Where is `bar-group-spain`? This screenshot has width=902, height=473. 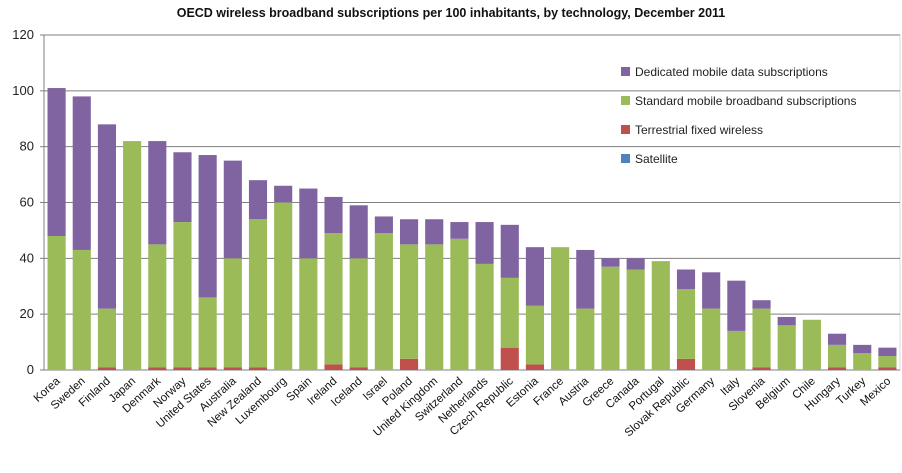
bar-group-spain is located at coordinates (308, 279).